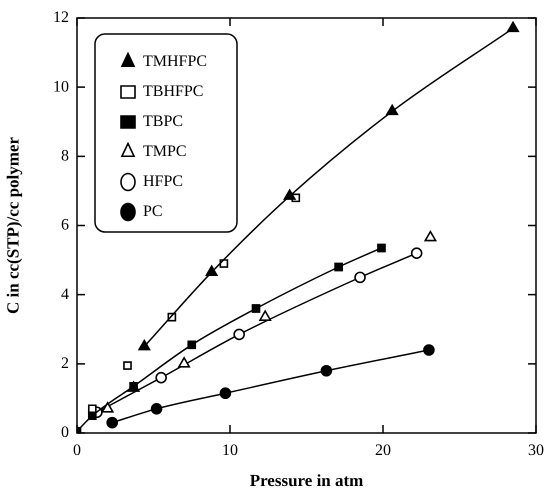 The image size is (552, 496). What do you see at coordinates (65, 433) in the screenshot?
I see `y-tick-label: 0` at bounding box center [65, 433].